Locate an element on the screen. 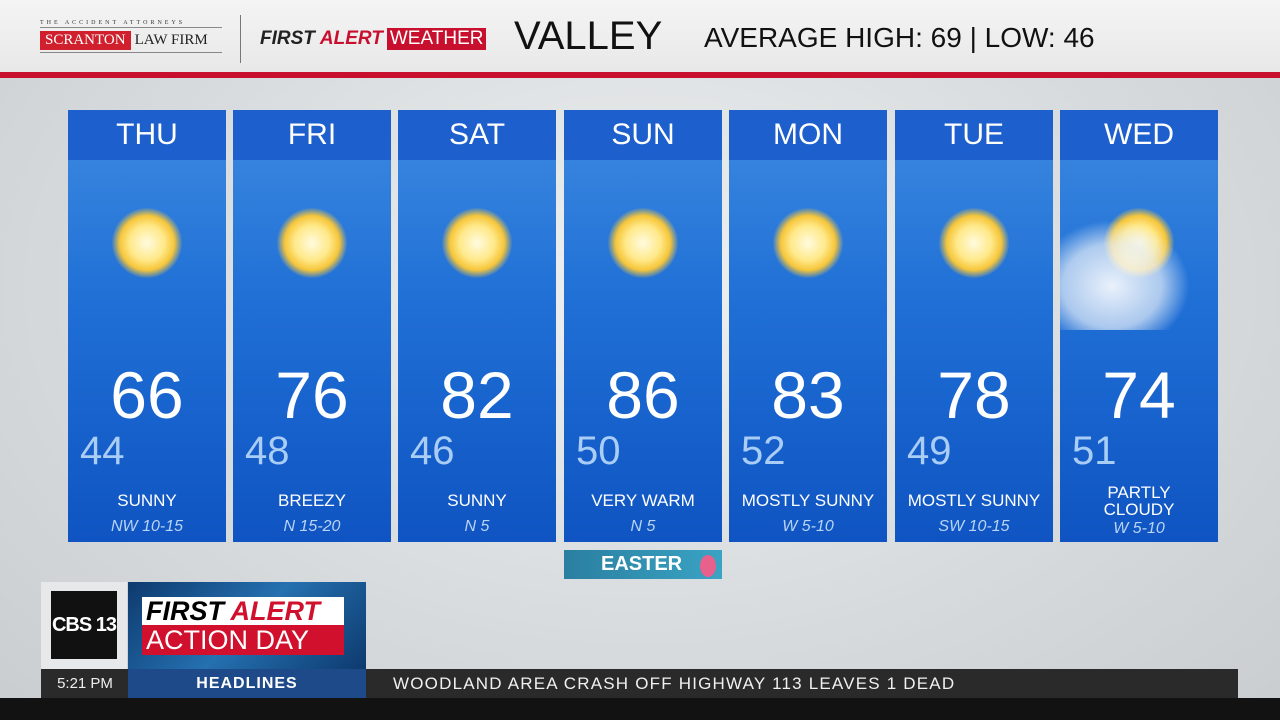  easter-badge: EASTER is located at coordinates (643, 564).